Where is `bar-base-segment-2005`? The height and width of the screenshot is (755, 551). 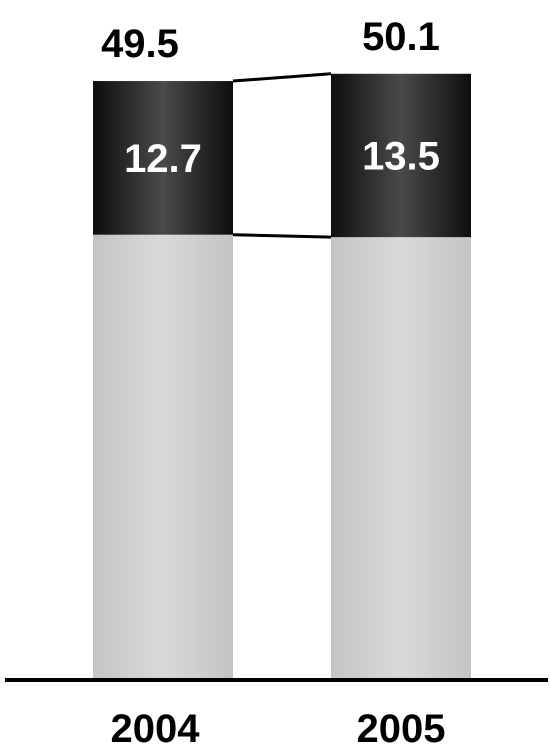
bar-base-segment-2005 is located at coordinates (401, 458).